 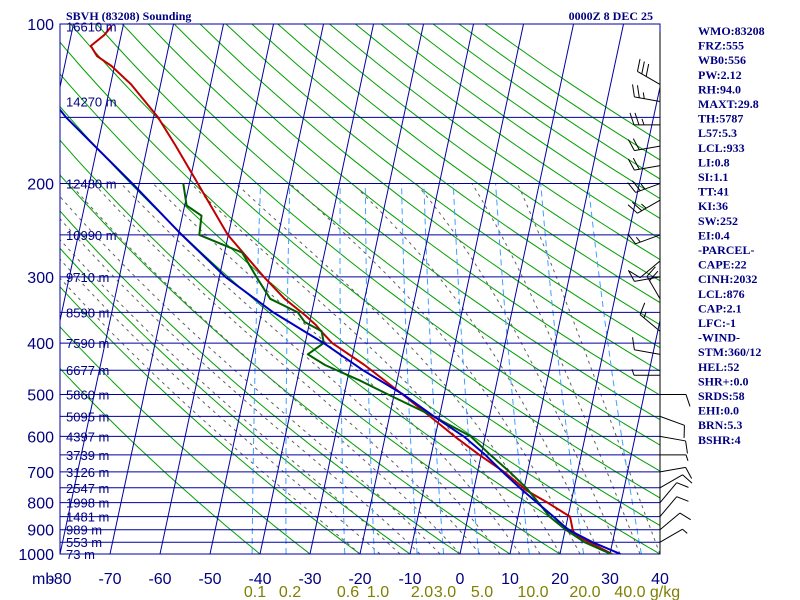 I want to click on index-value: SRDS:58, so click(x=721, y=396).